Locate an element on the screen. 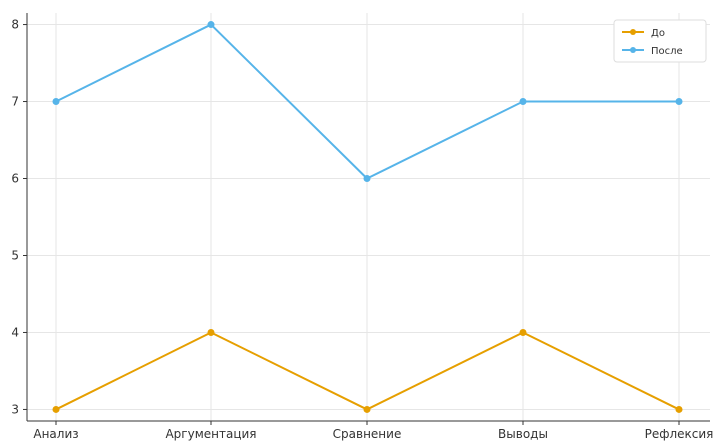  y-tick-label: 3 is located at coordinates (15, 409).